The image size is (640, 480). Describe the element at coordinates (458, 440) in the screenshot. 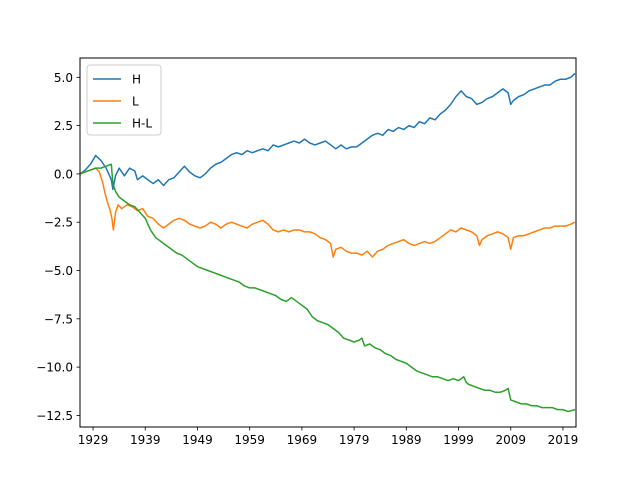

I see `x-tick-label: 1999` at that location.